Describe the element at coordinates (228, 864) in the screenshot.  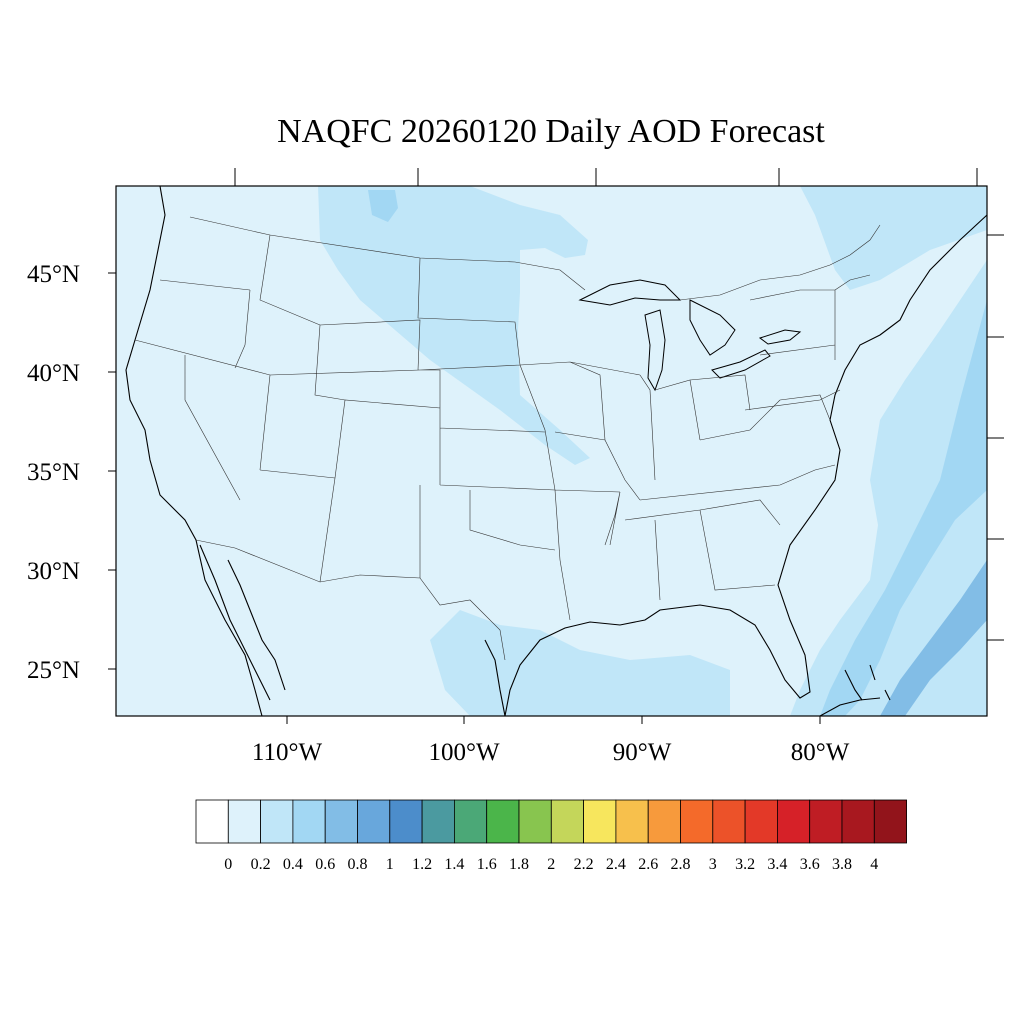
I see `colorbar-label: 0` at that location.